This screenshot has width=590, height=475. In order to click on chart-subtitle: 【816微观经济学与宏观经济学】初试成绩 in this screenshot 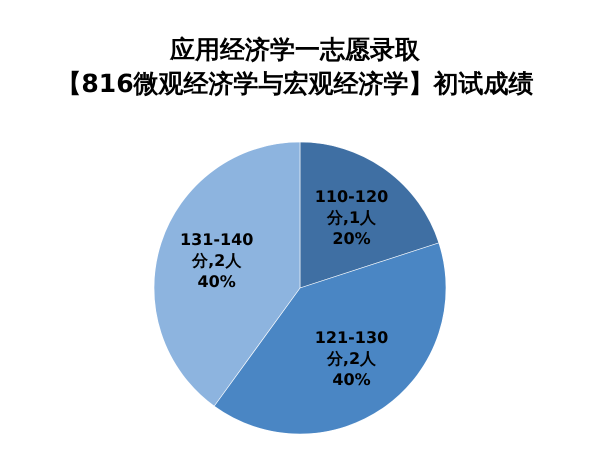, I will do `click(295, 84)`.